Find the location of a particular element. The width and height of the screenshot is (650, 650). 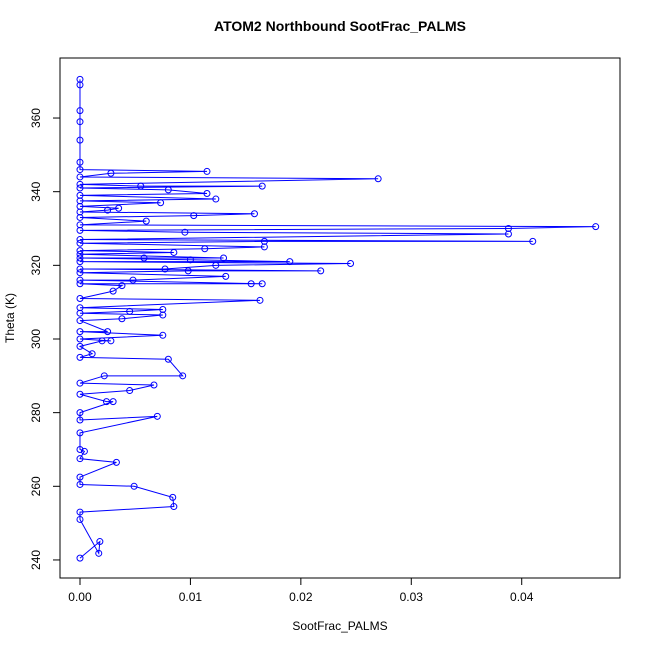

y-tick-label: 240 is located at coordinates (36, 560).